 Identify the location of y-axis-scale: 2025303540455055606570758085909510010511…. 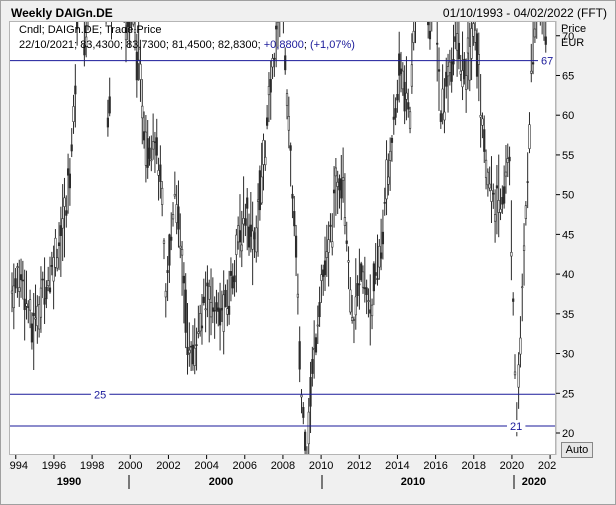
(585, 238).